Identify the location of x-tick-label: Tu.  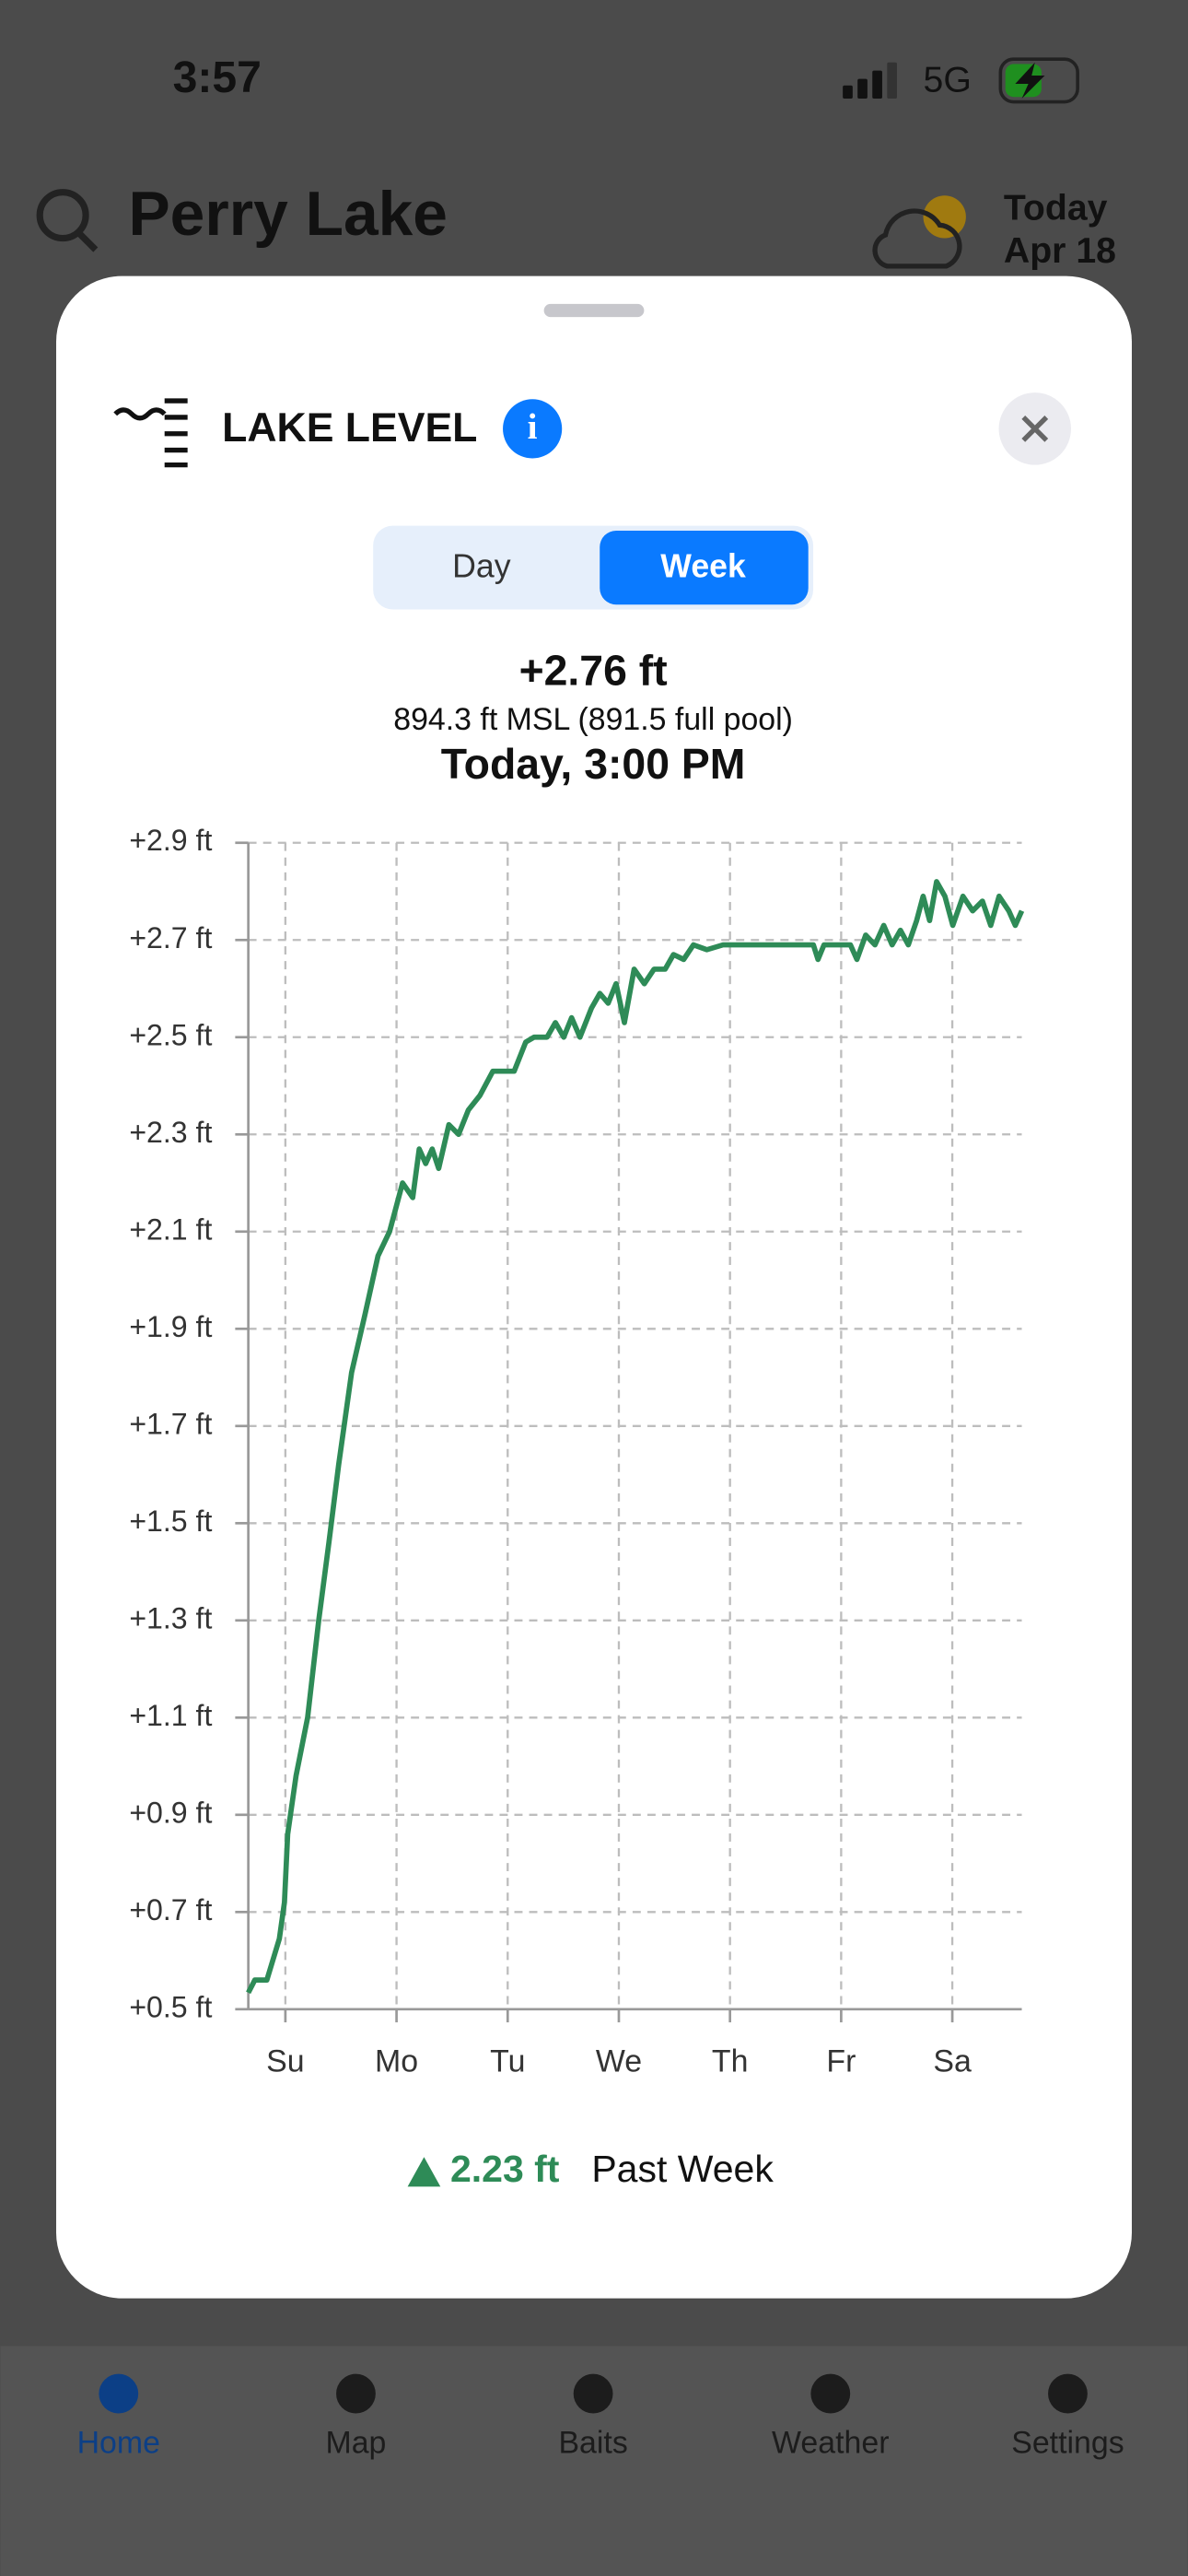
(507, 2061).